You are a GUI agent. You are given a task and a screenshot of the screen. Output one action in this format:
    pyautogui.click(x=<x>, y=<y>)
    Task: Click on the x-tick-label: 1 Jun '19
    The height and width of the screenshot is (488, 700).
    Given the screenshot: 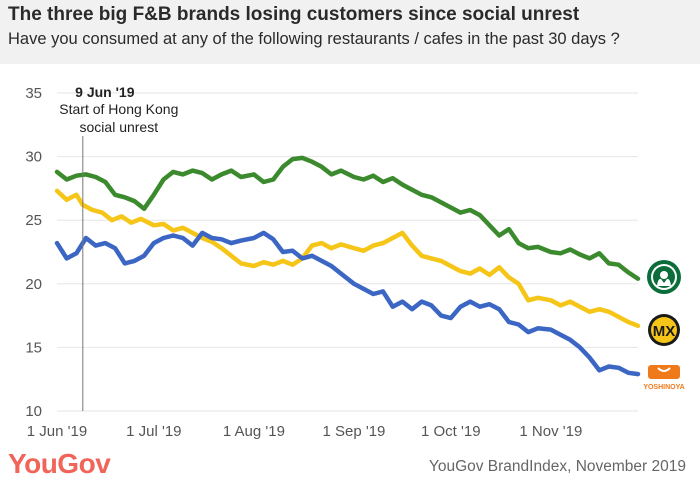 What is the action you would take?
    pyautogui.click(x=57, y=431)
    